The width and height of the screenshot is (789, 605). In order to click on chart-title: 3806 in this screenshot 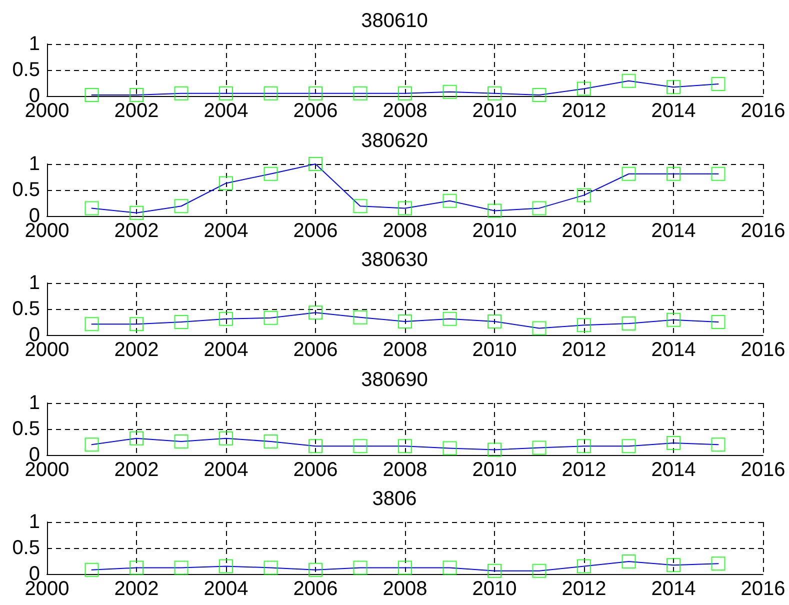, I will do `click(394, 499)`.